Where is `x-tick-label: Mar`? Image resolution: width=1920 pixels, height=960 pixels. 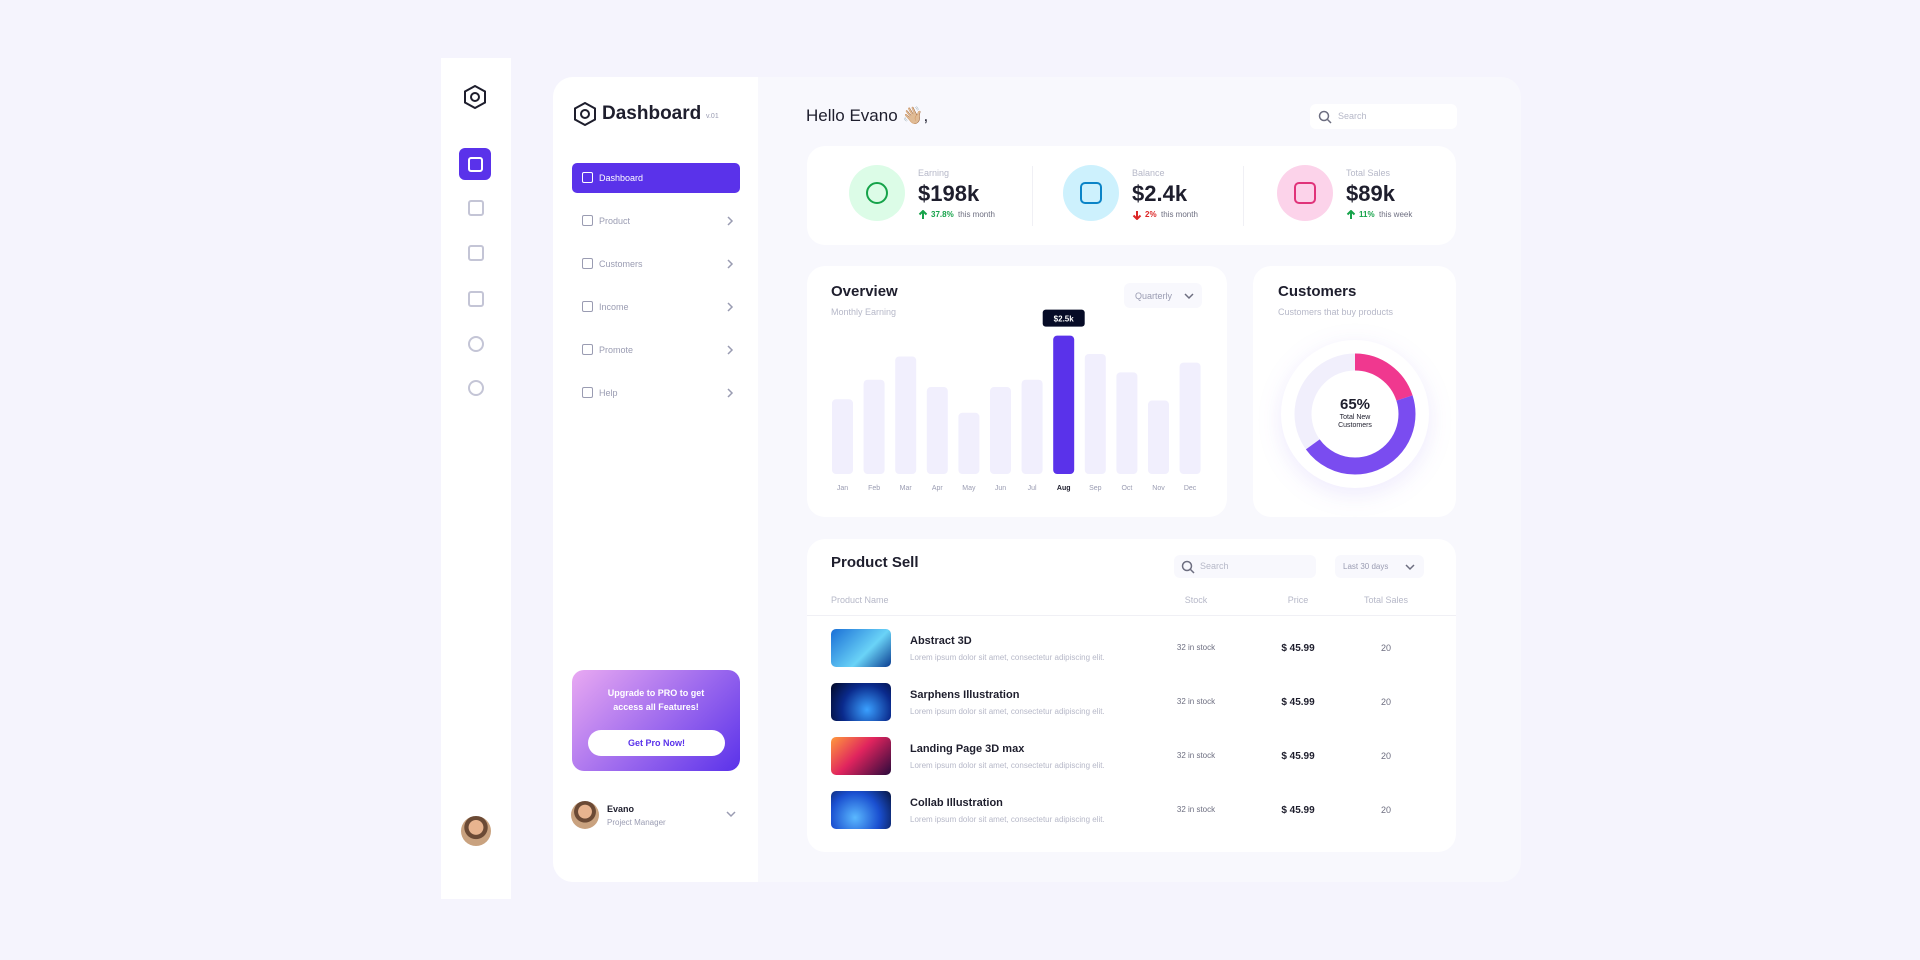 x-tick-label: Mar is located at coordinates (906, 488).